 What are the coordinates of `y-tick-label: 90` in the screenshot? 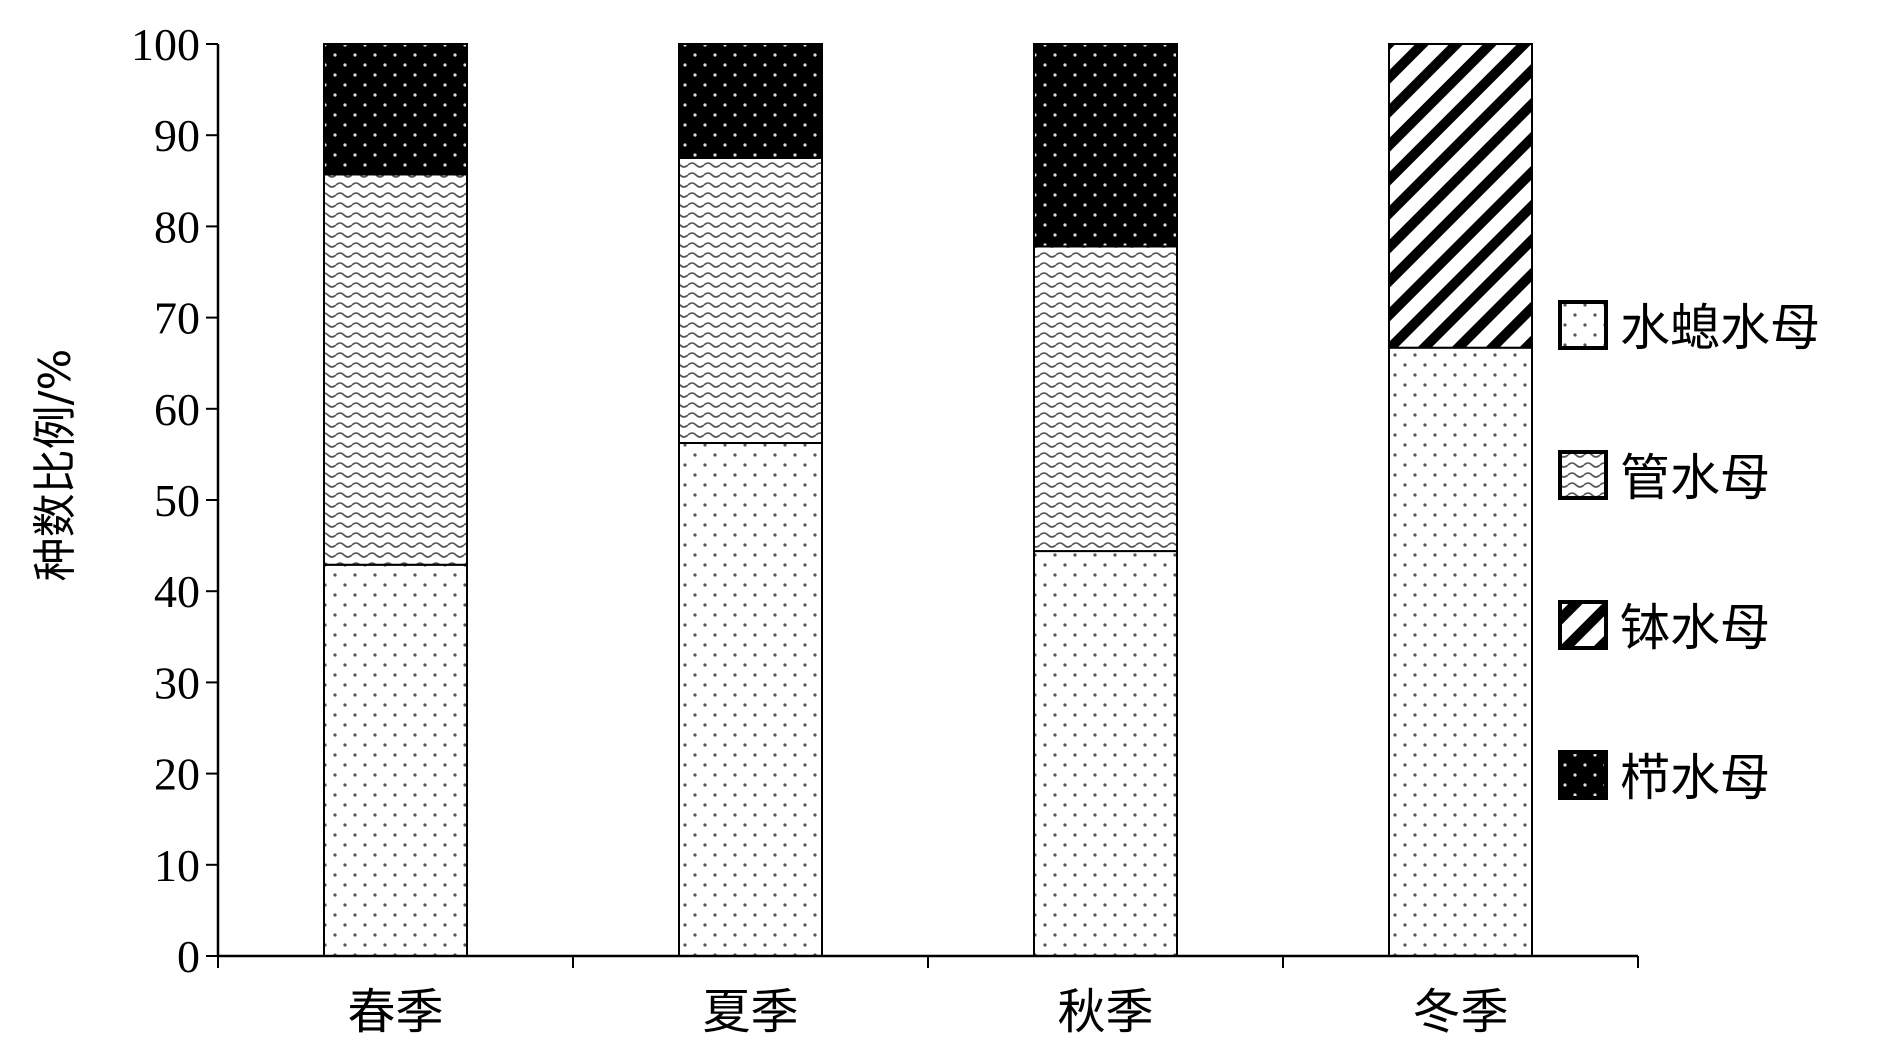 It's located at (177, 135).